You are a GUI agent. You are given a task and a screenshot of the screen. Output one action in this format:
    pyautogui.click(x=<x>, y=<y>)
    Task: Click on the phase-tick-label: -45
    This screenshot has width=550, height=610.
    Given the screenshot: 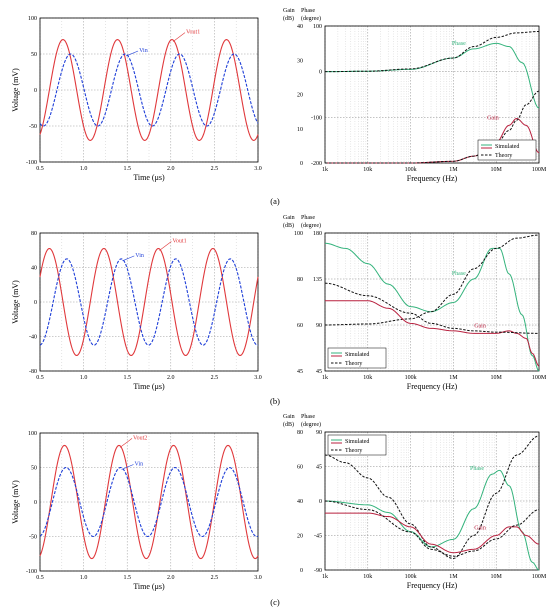 What is the action you would take?
    pyautogui.click(x=318, y=537)
    